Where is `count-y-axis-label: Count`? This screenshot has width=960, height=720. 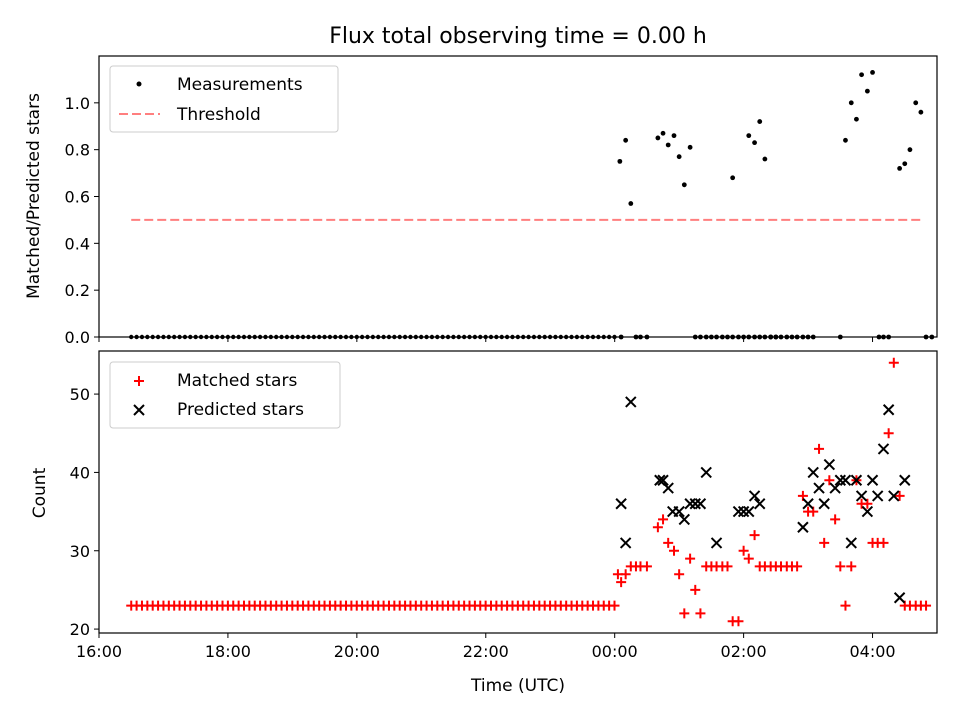 count-y-axis-label: Count is located at coordinates (40, 492).